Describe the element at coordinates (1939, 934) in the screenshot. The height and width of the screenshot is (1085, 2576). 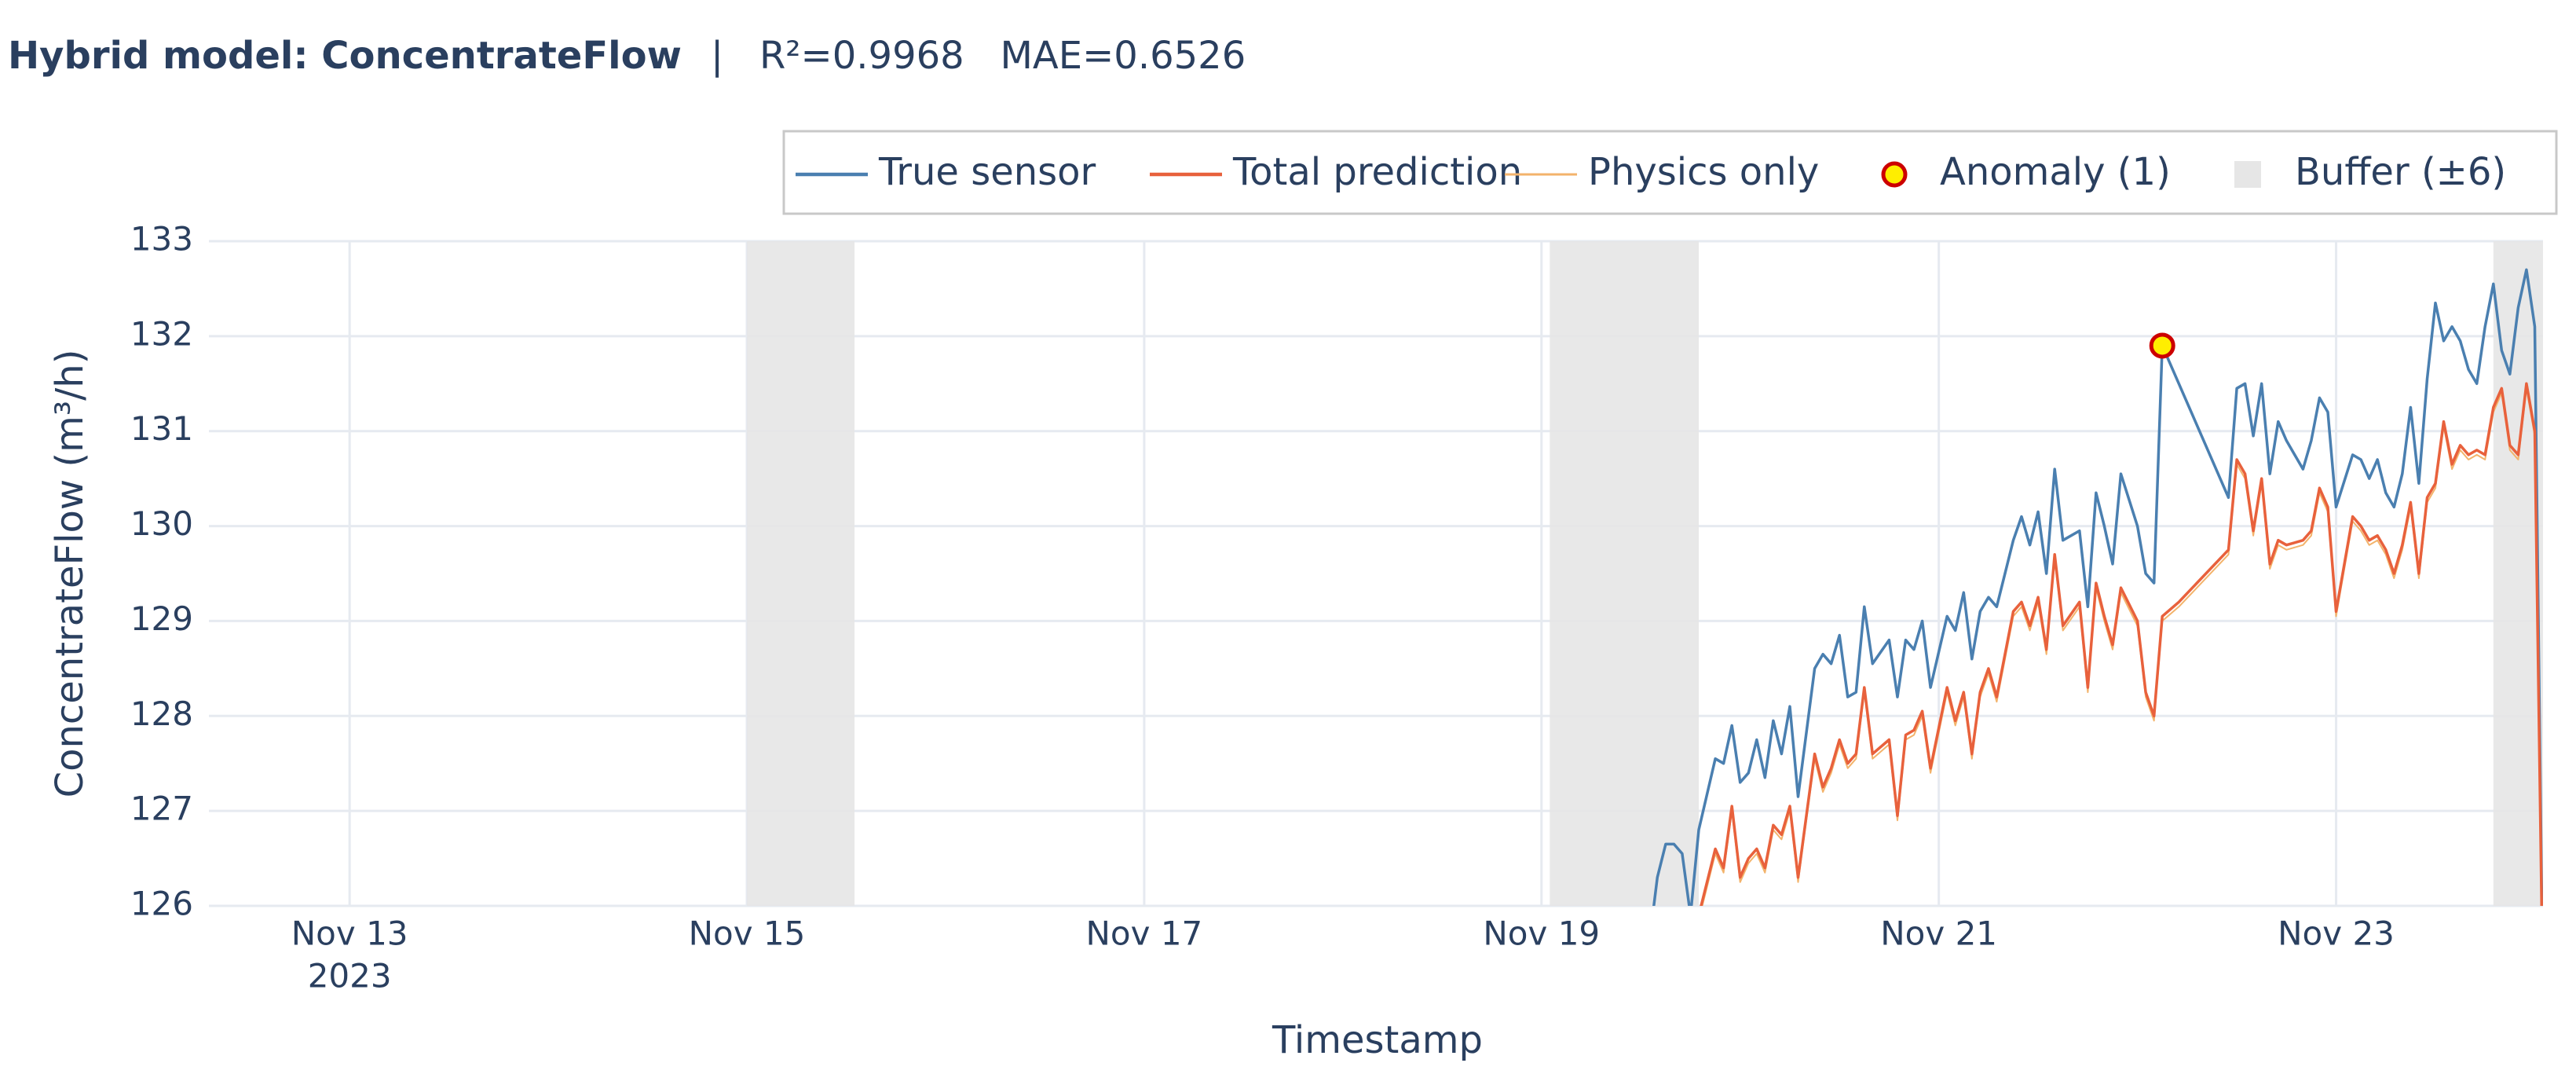
I see `x-tick-label: Nov 21` at that location.